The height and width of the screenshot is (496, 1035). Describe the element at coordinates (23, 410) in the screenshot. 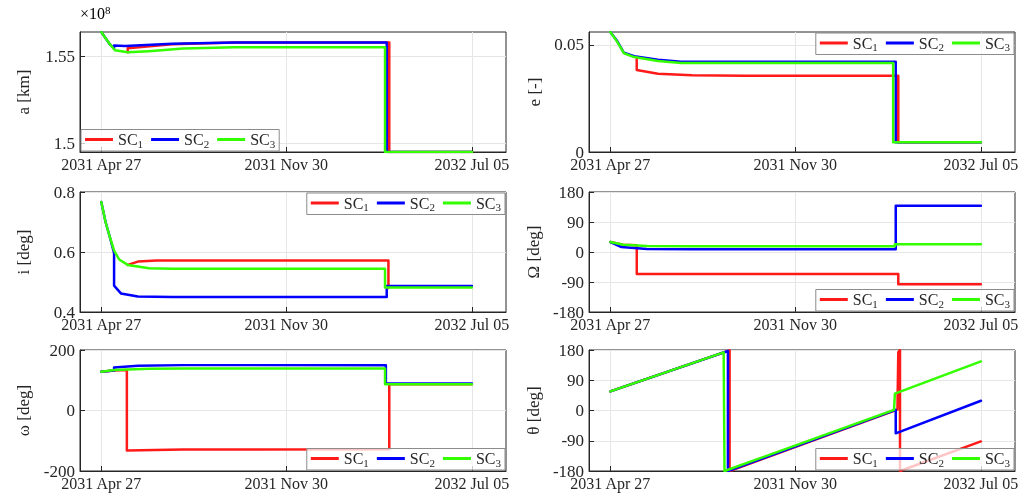

I see `y-axis-title: ω [deg]` at that location.